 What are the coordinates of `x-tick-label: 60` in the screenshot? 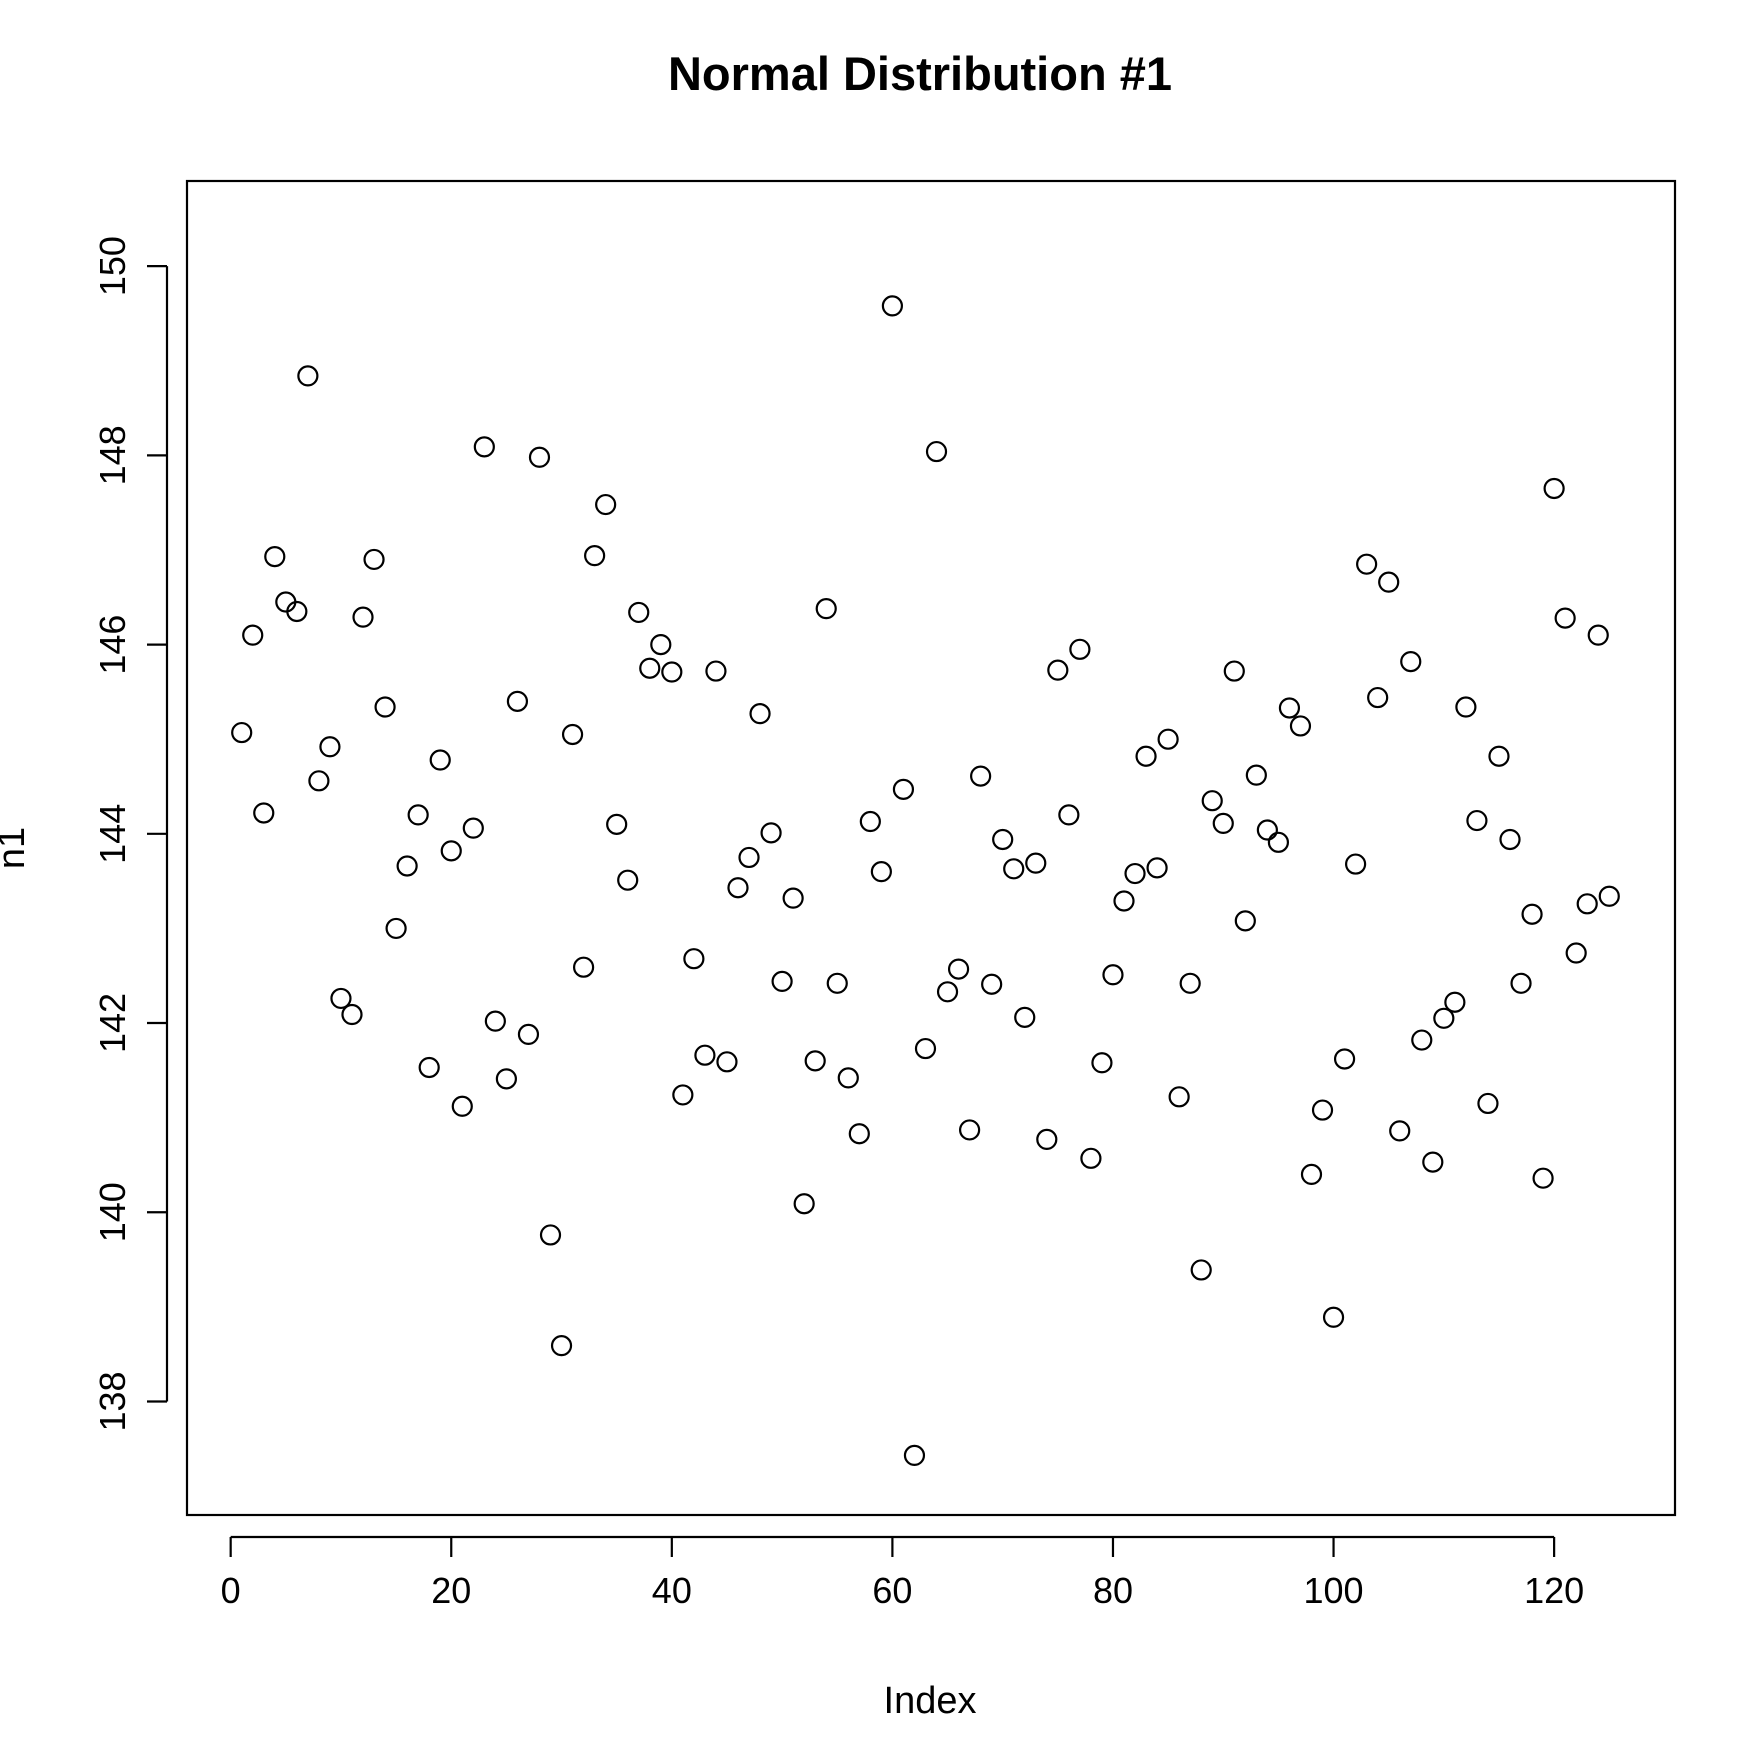 It's located at (892, 1590).